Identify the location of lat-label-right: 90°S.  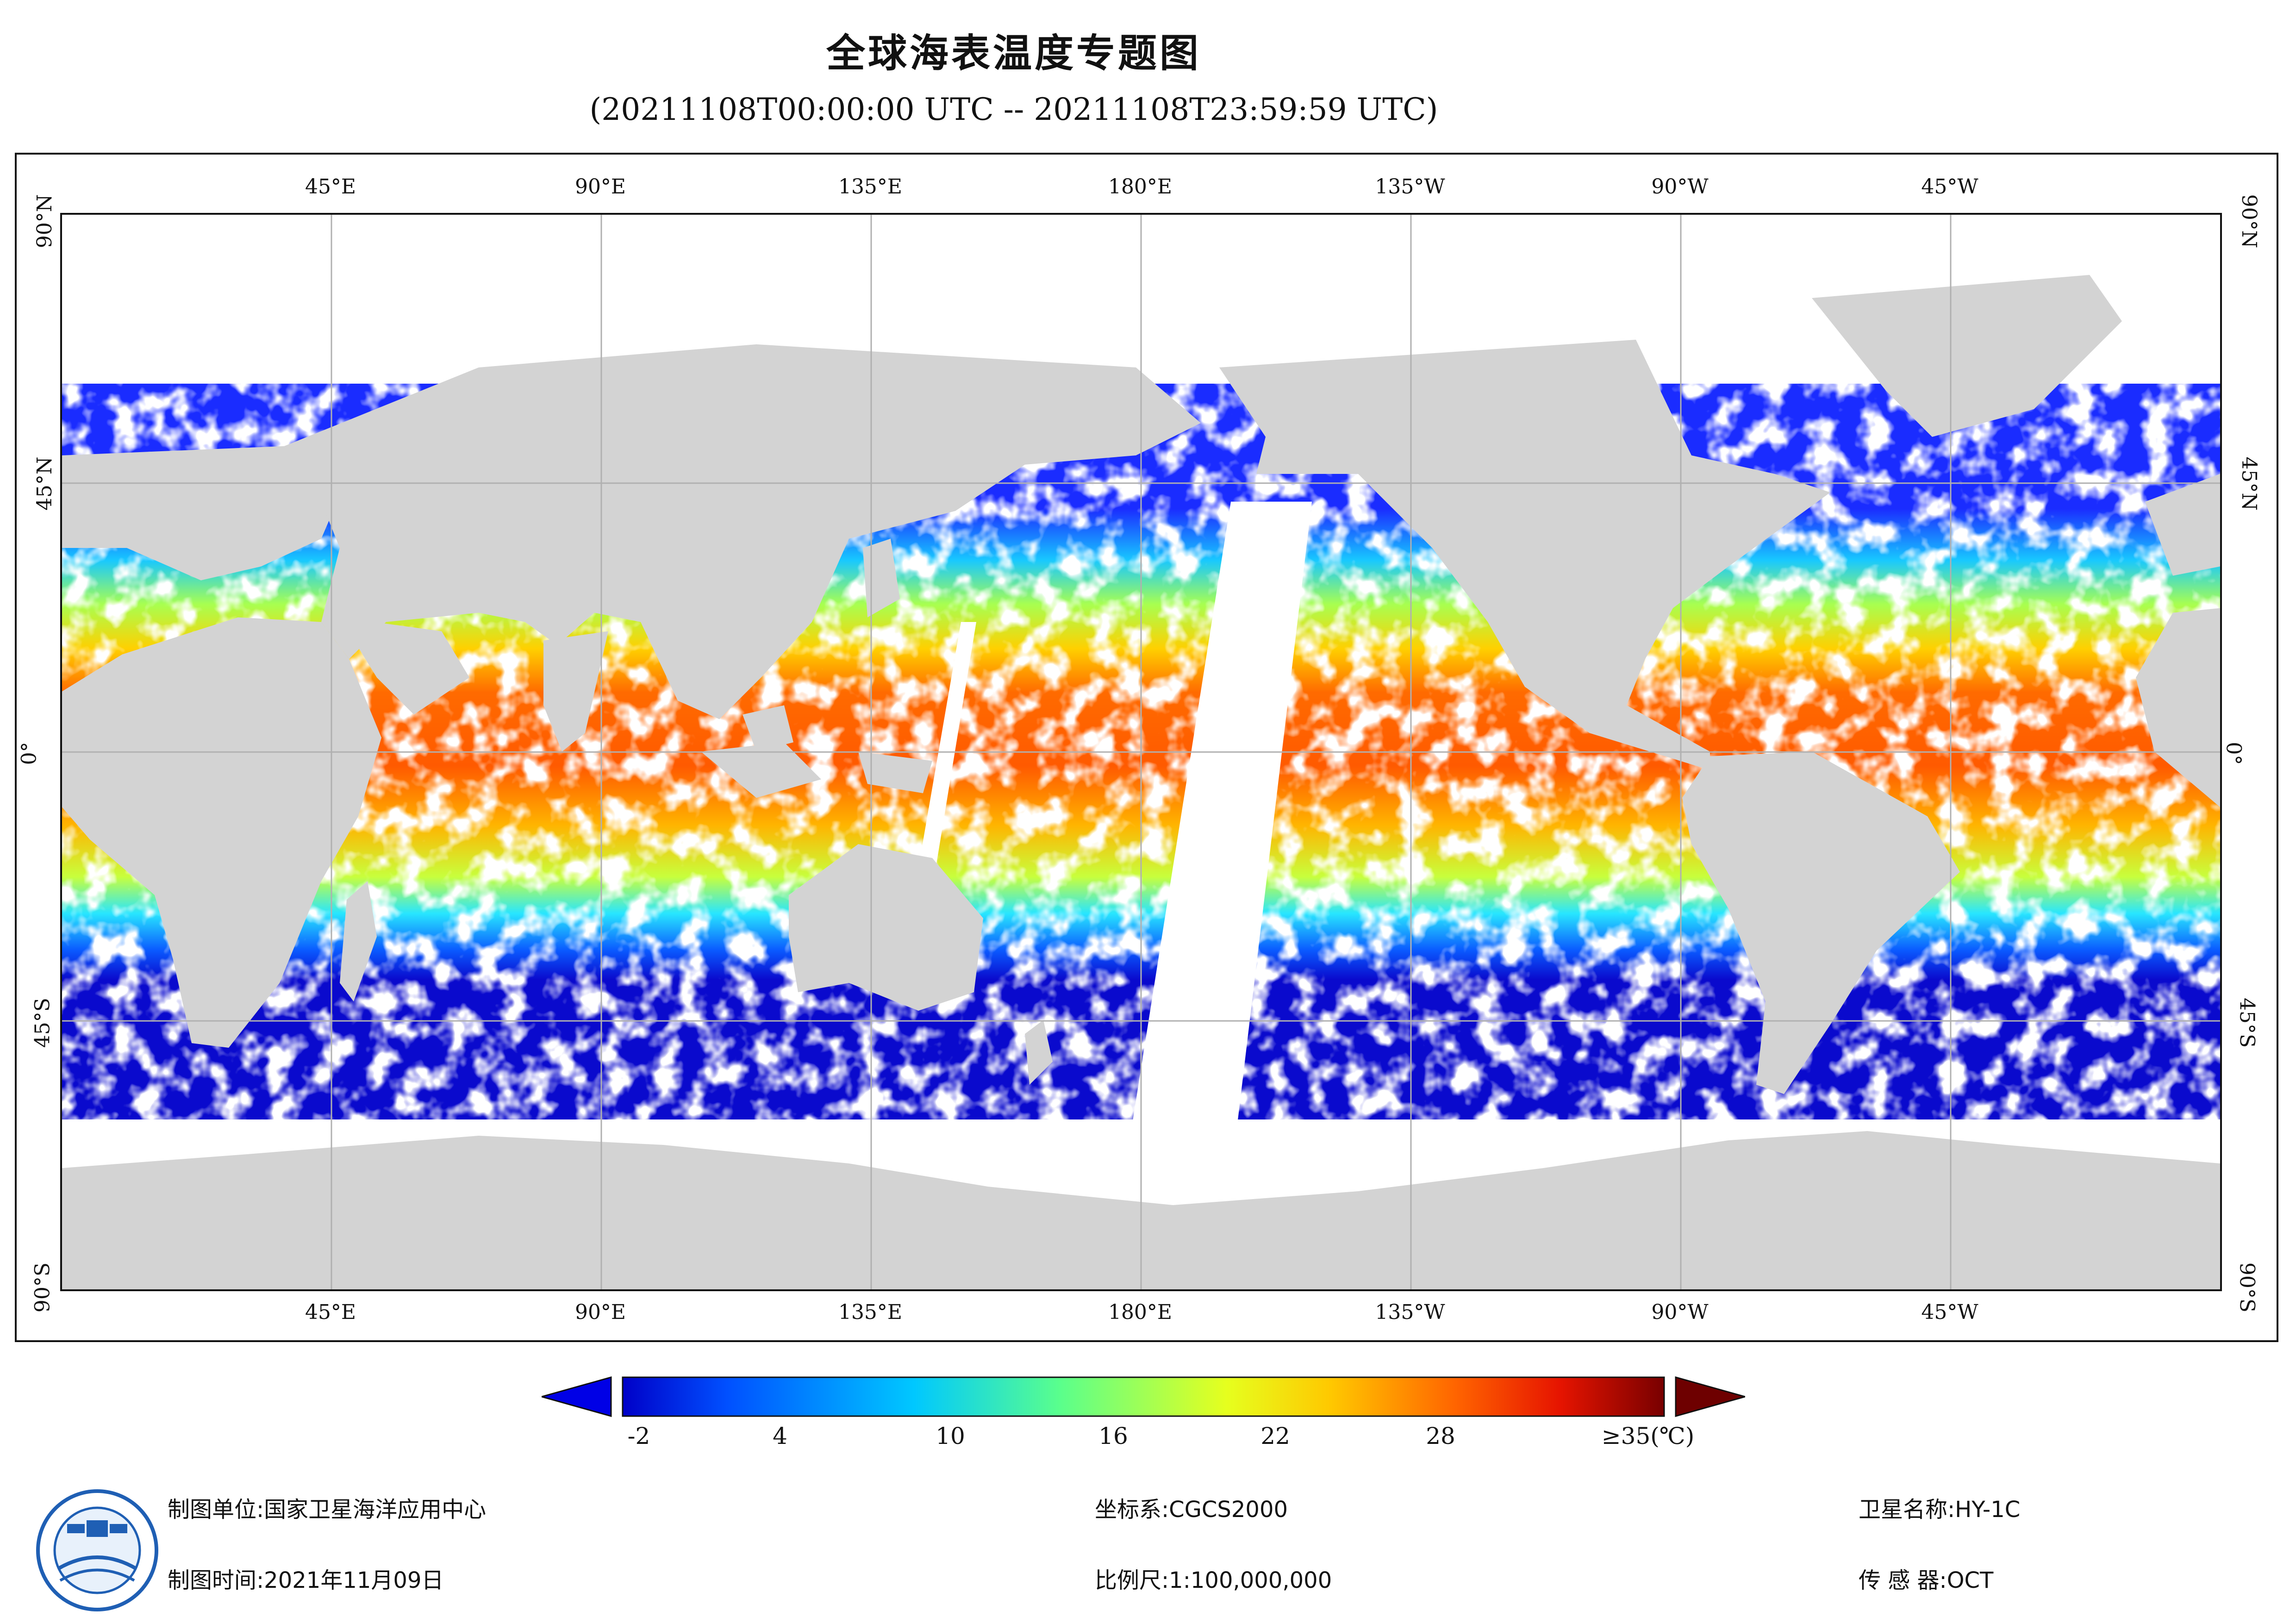
(2247, 1287).